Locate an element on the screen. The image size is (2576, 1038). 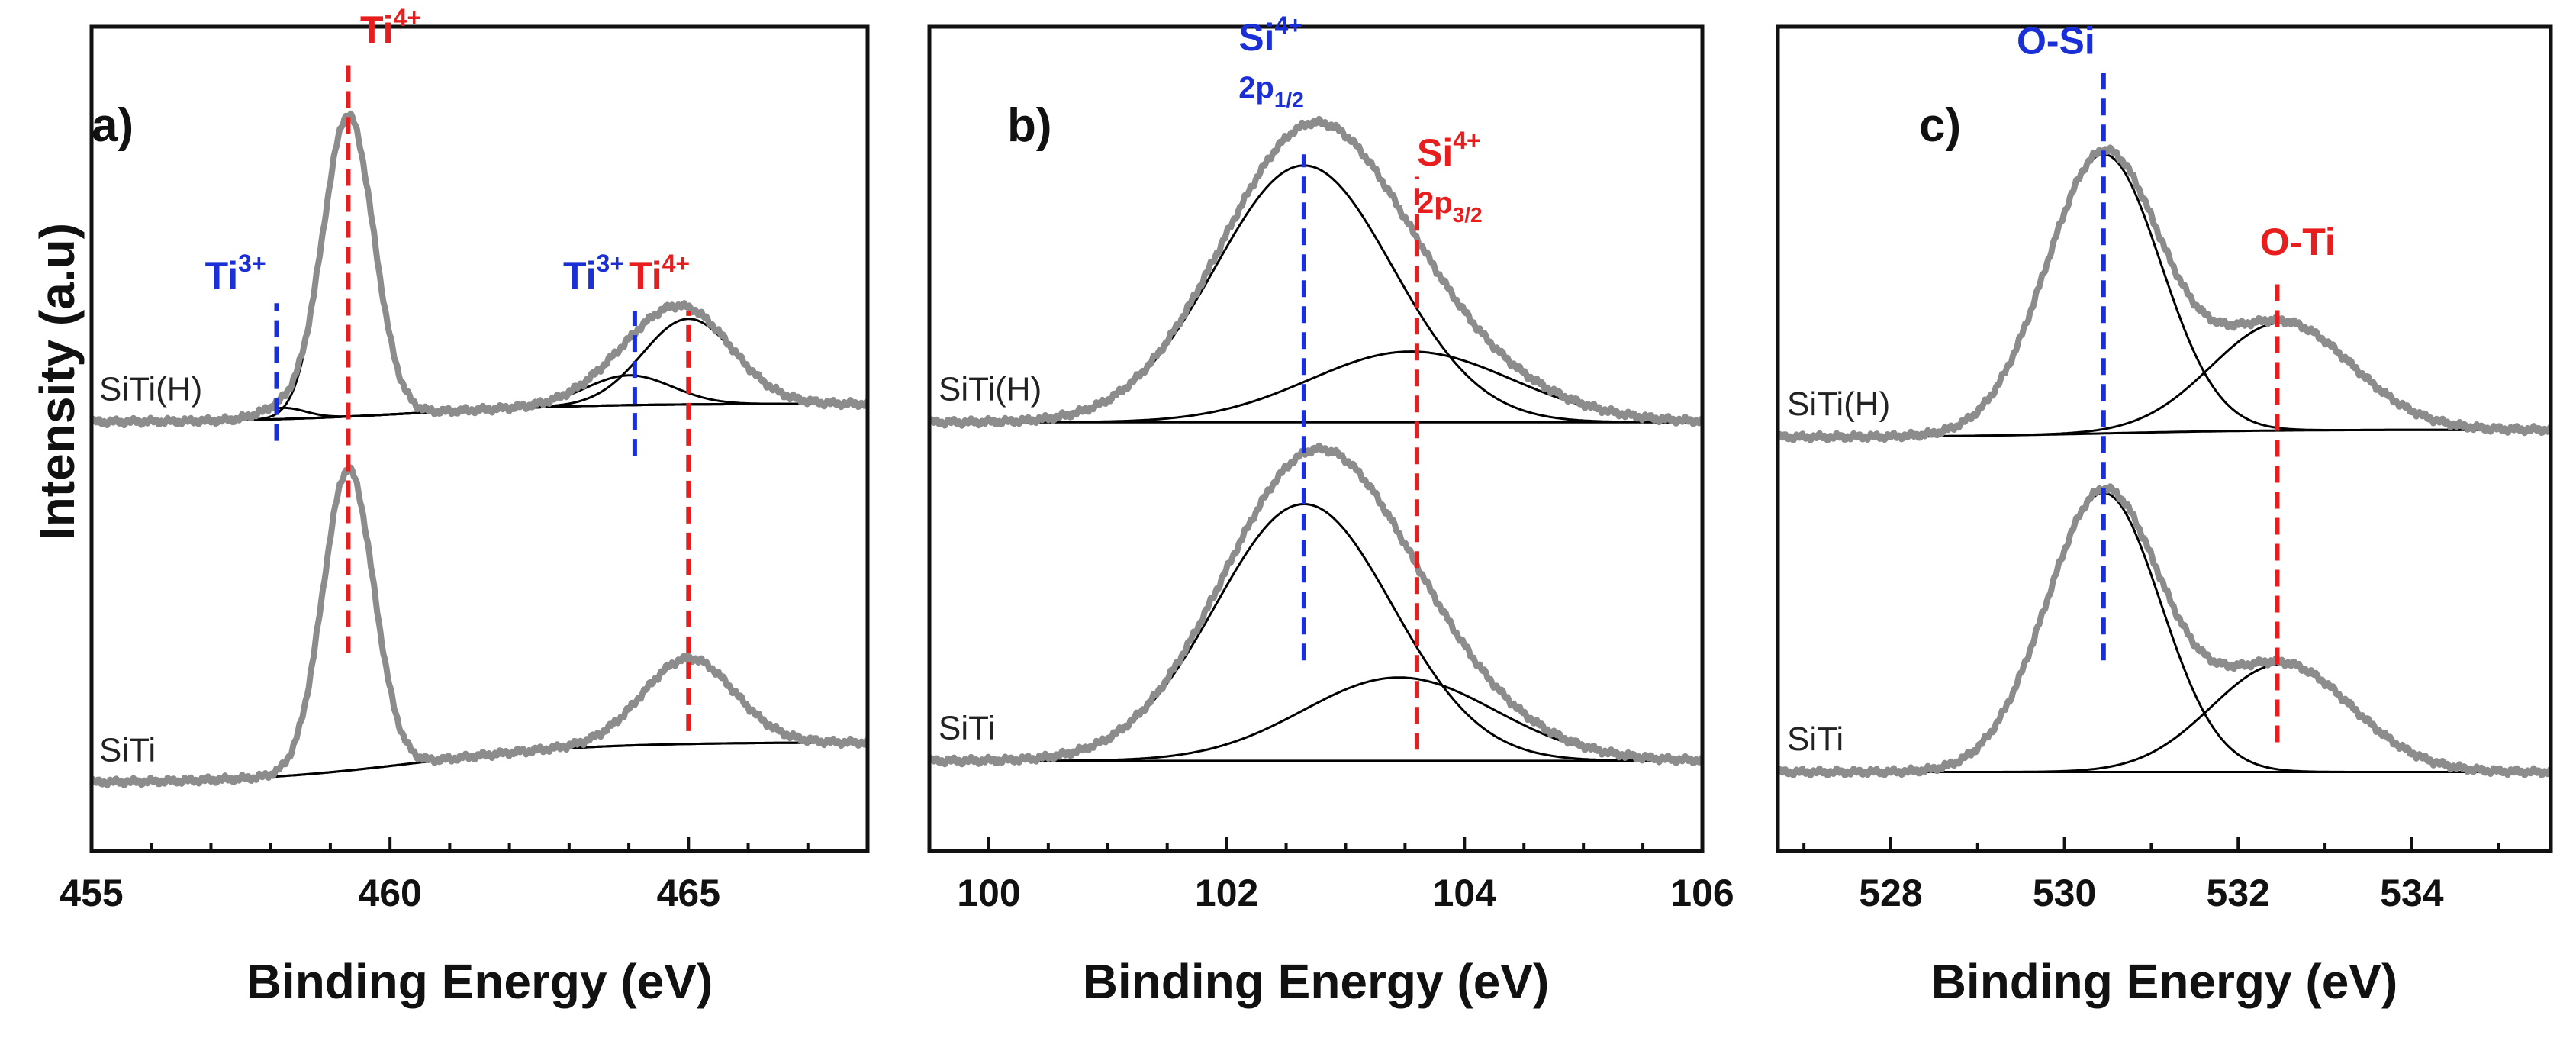
x-tick-label: 465 is located at coordinates (688, 893).